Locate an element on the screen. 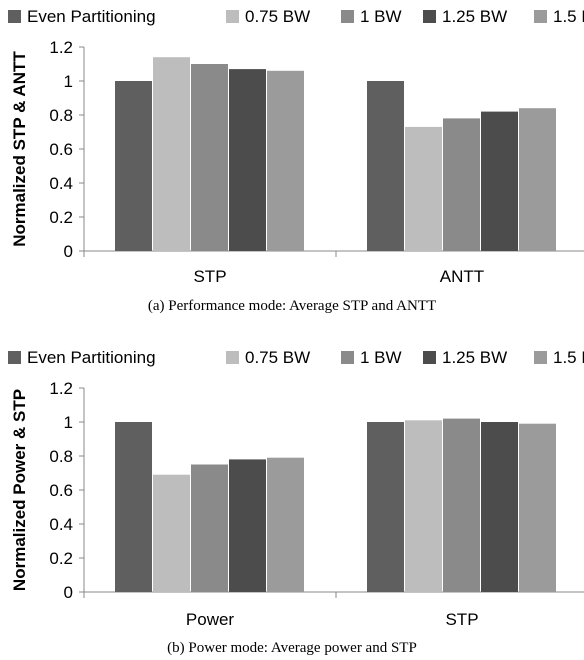  category-label-0: Power is located at coordinates (210, 619).